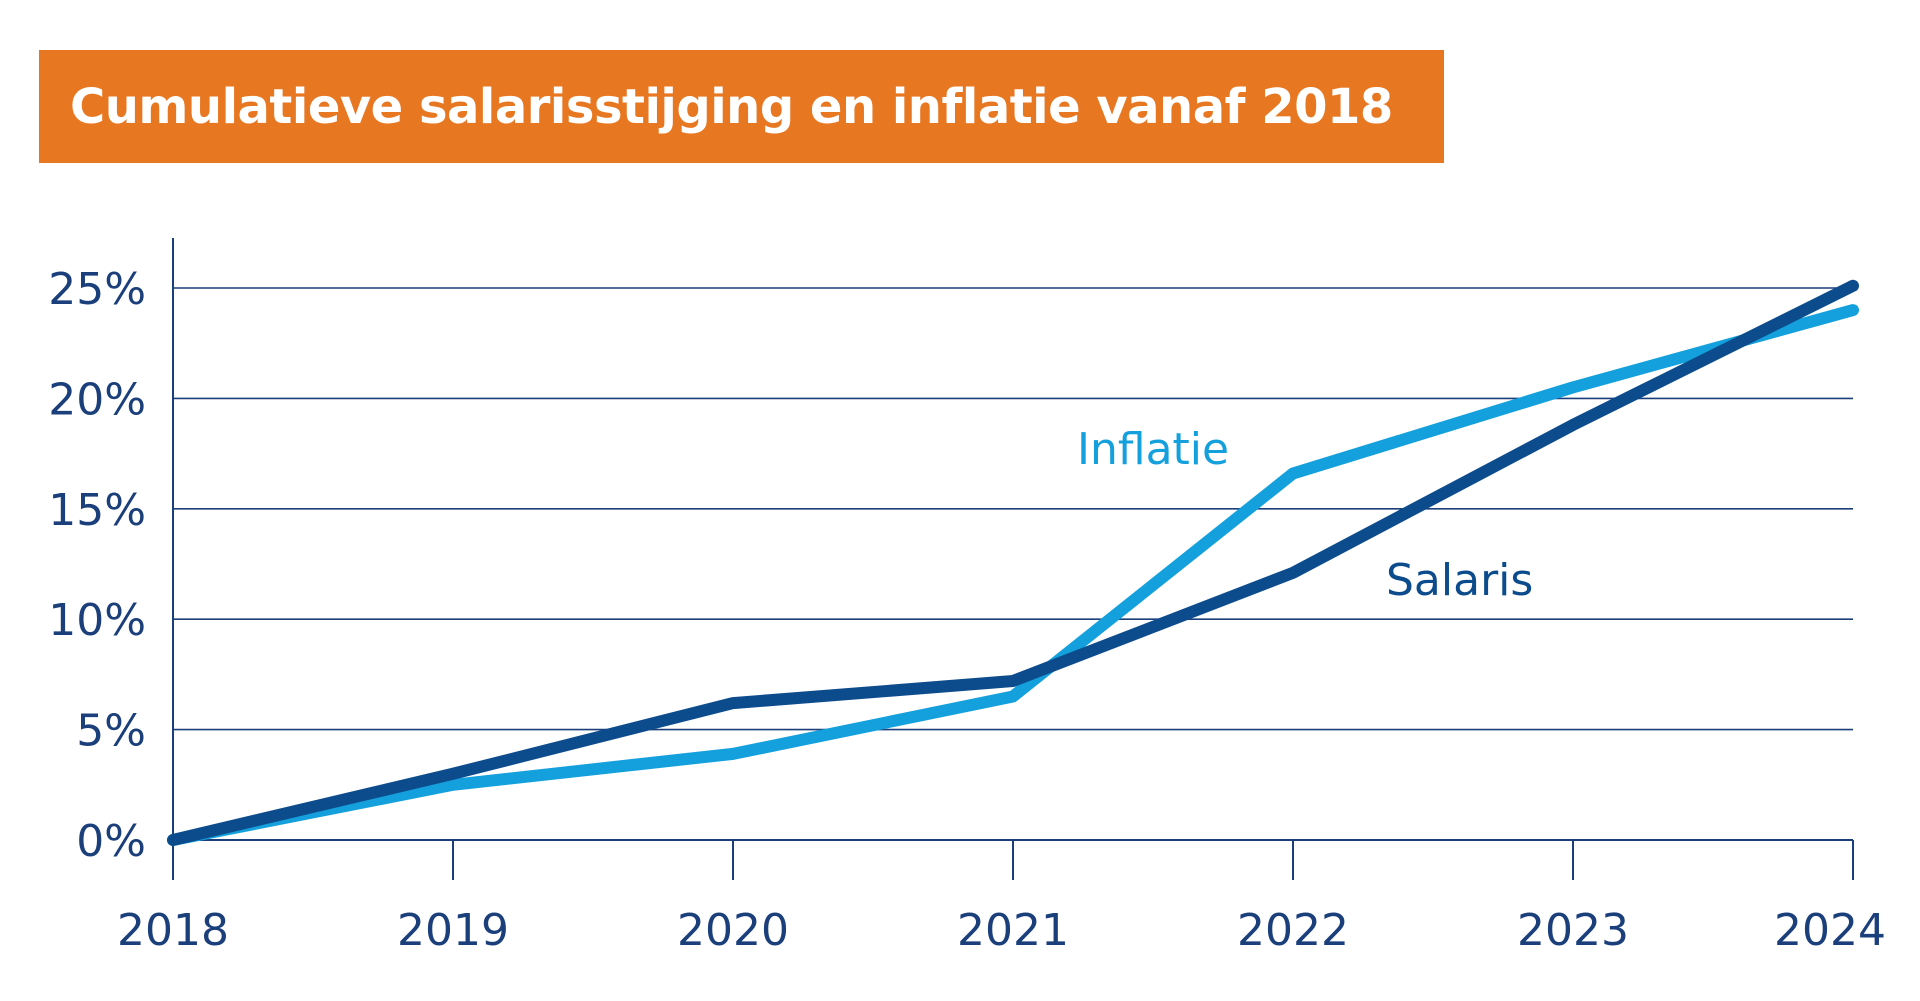  What do you see at coordinates (1293, 930) in the screenshot?
I see `x-tick-label: 2022` at bounding box center [1293, 930].